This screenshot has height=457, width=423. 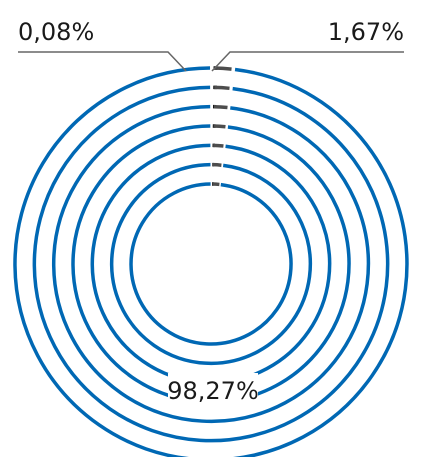 I want to click on leader-line-small-slice, so click(x=102, y=61).